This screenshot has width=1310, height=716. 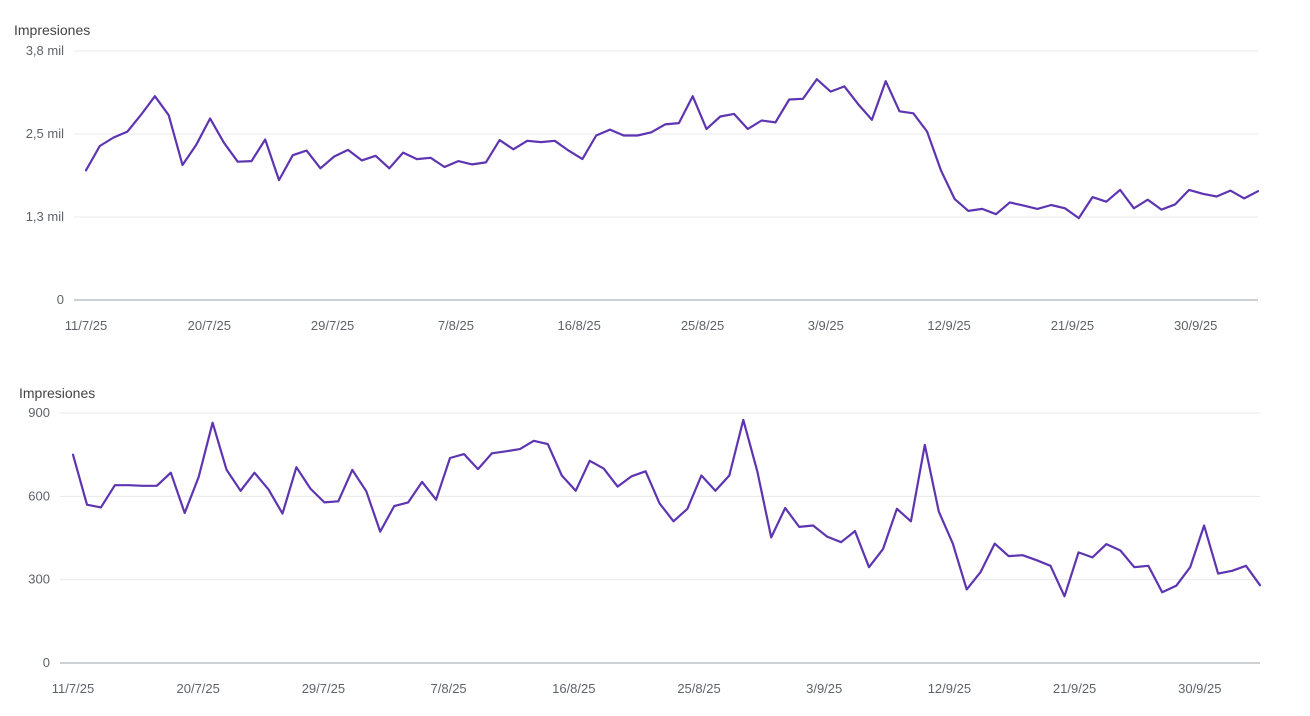 What do you see at coordinates (39, 412) in the screenshot?
I see `y-tick-label: 900` at bounding box center [39, 412].